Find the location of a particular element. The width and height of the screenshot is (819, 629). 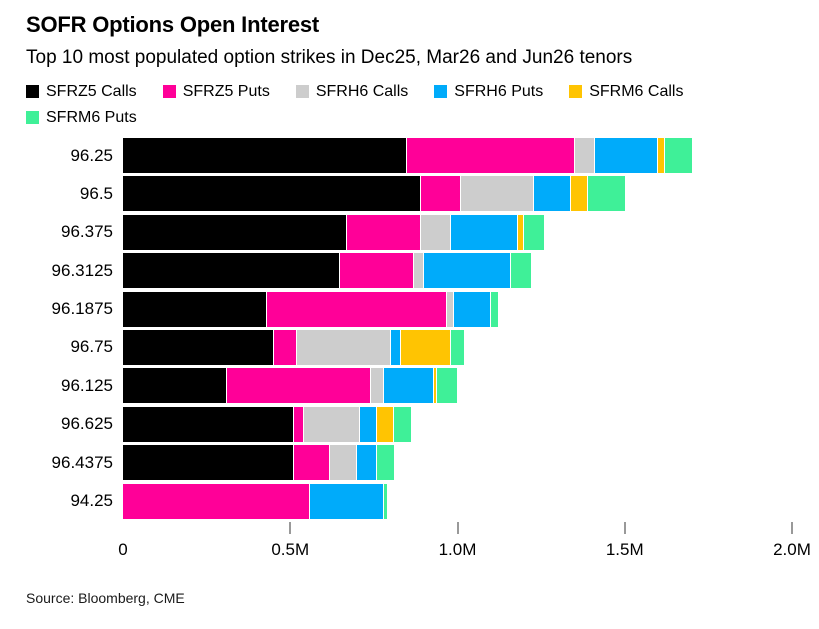

page-title: SOFR Options Open Interest is located at coordinates (173, 24).